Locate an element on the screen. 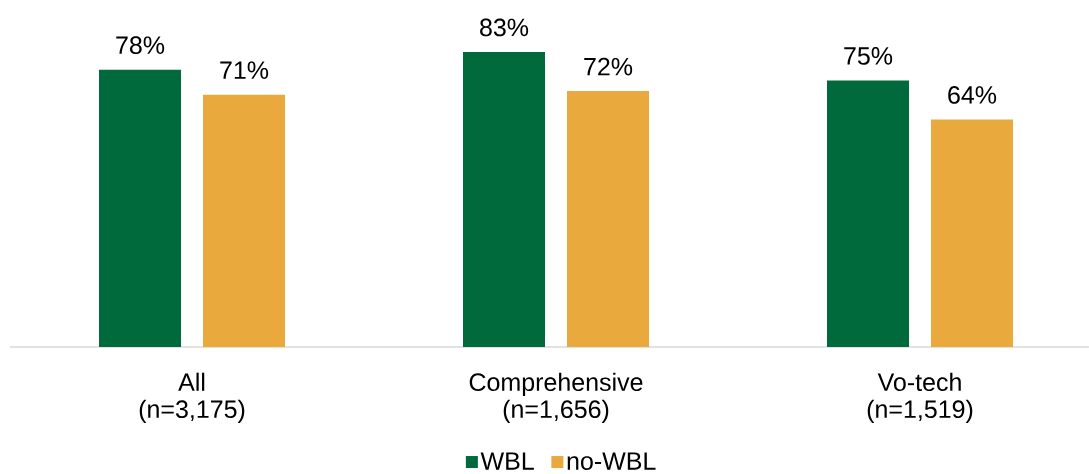  x-tick-label: Vo-tech (n=1,519) is located at coordinates (920, 397).